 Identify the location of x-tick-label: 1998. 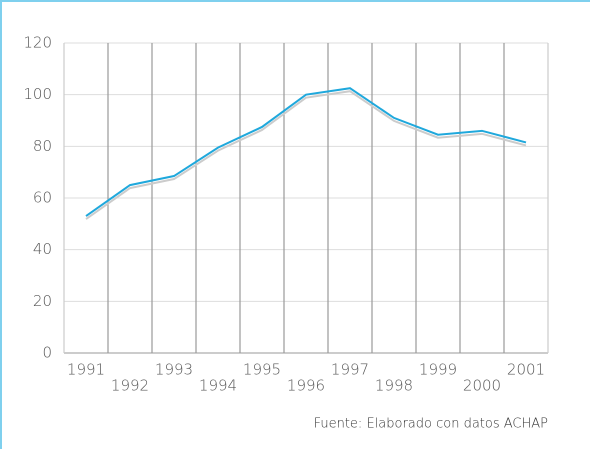
(394, 386).